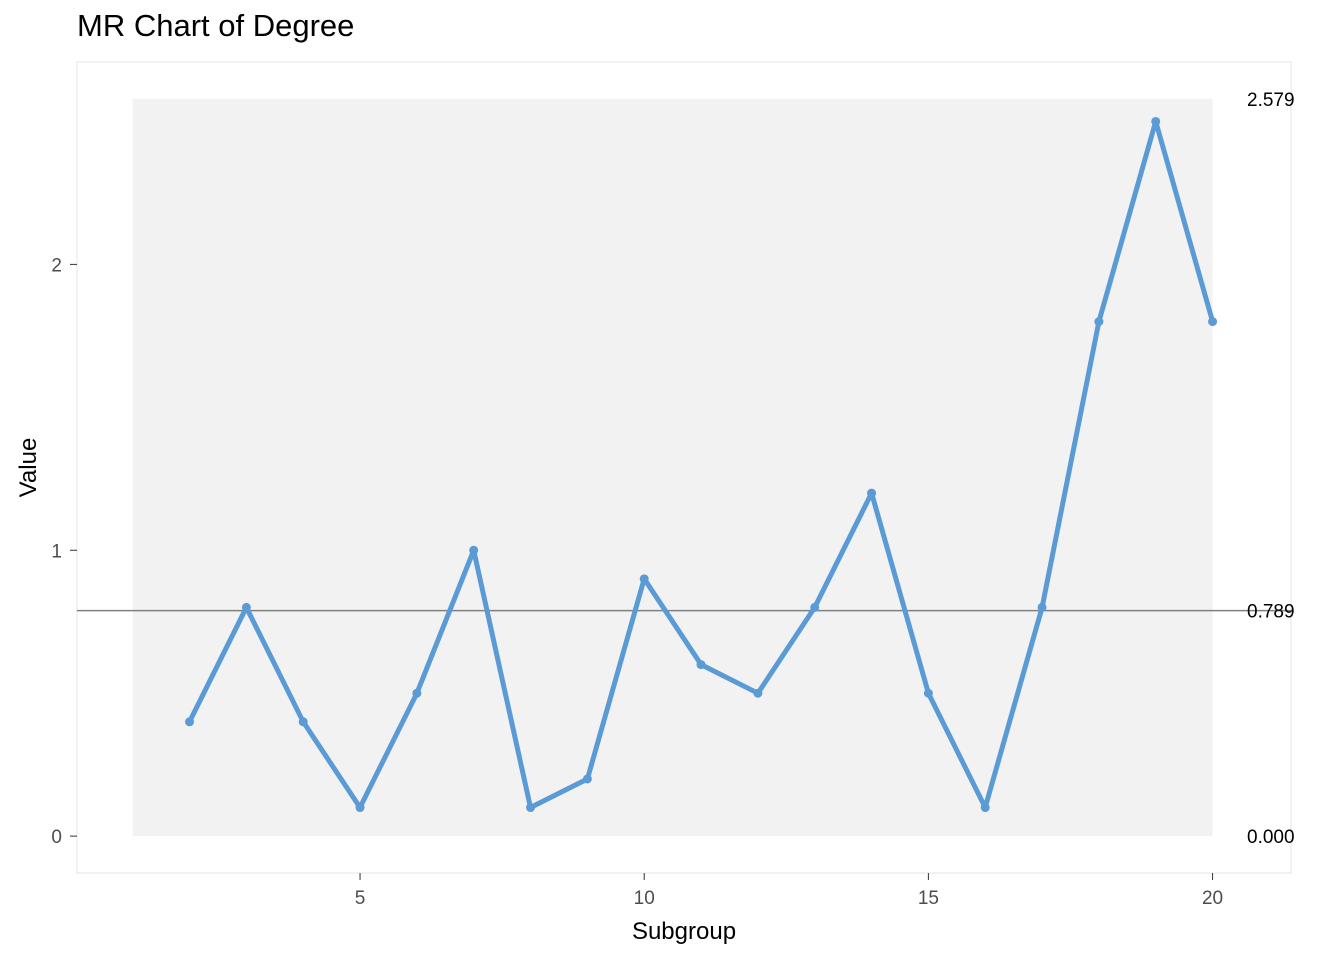 This screenshot has width=1344, height=960. What do you see at coordinates (928, 898) in the screenshot?
I see `x-tick-label: 15` at bounding box center [928, 898].